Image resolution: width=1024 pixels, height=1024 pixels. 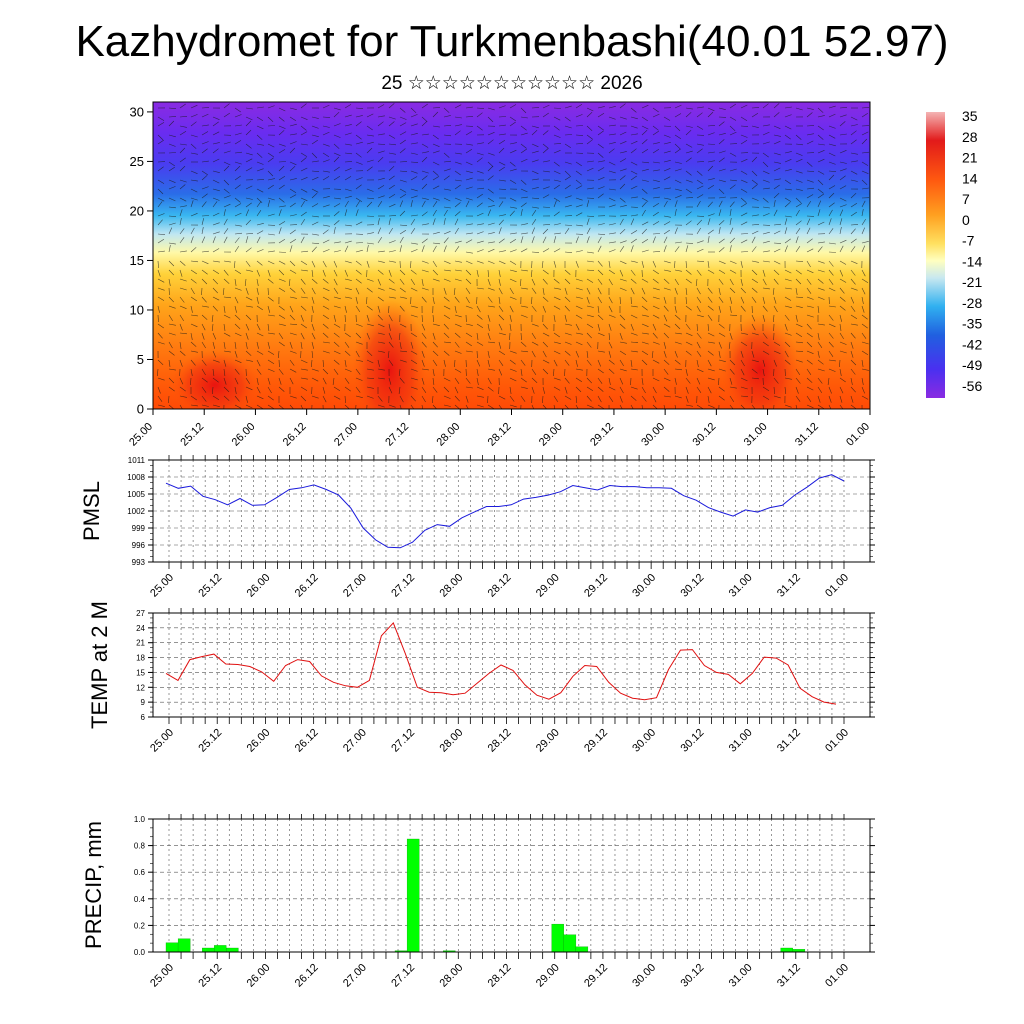 What do you see at coordinates (355, 586) in the screenshot?
I see `xtick-label: 27.00` at bounding box center [355, 586].